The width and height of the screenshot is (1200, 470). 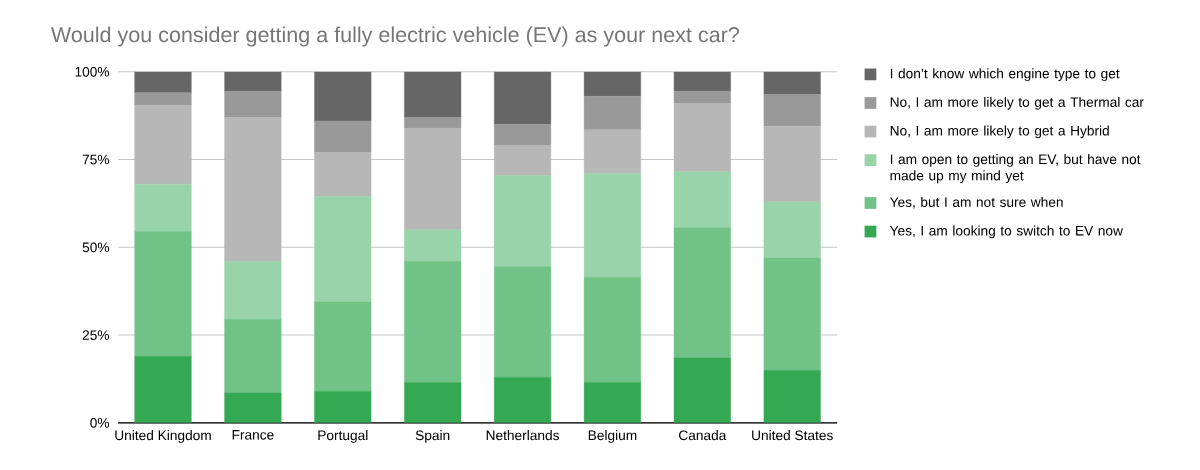 I want to click on x-tick-label: Canada, so click(x=703, y=435).